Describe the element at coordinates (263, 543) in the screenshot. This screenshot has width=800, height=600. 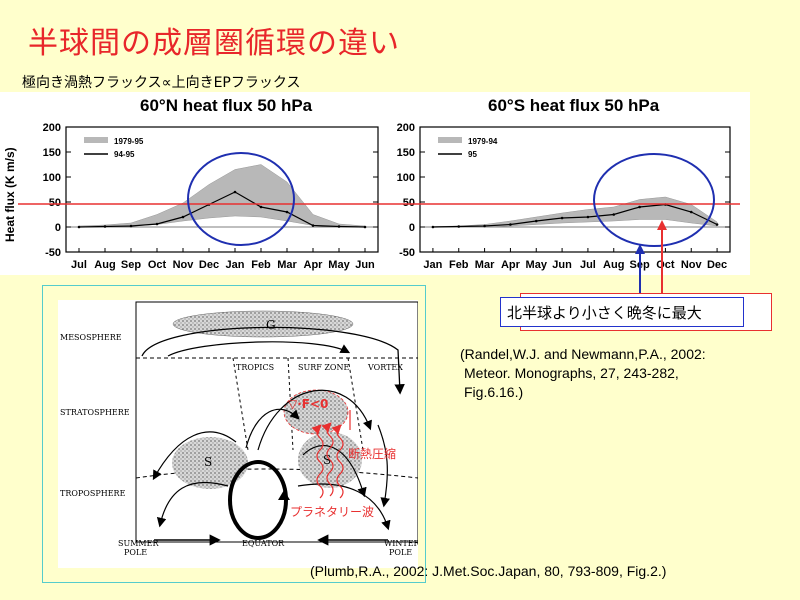
I see `label-equator: EQUATOR` at that location.